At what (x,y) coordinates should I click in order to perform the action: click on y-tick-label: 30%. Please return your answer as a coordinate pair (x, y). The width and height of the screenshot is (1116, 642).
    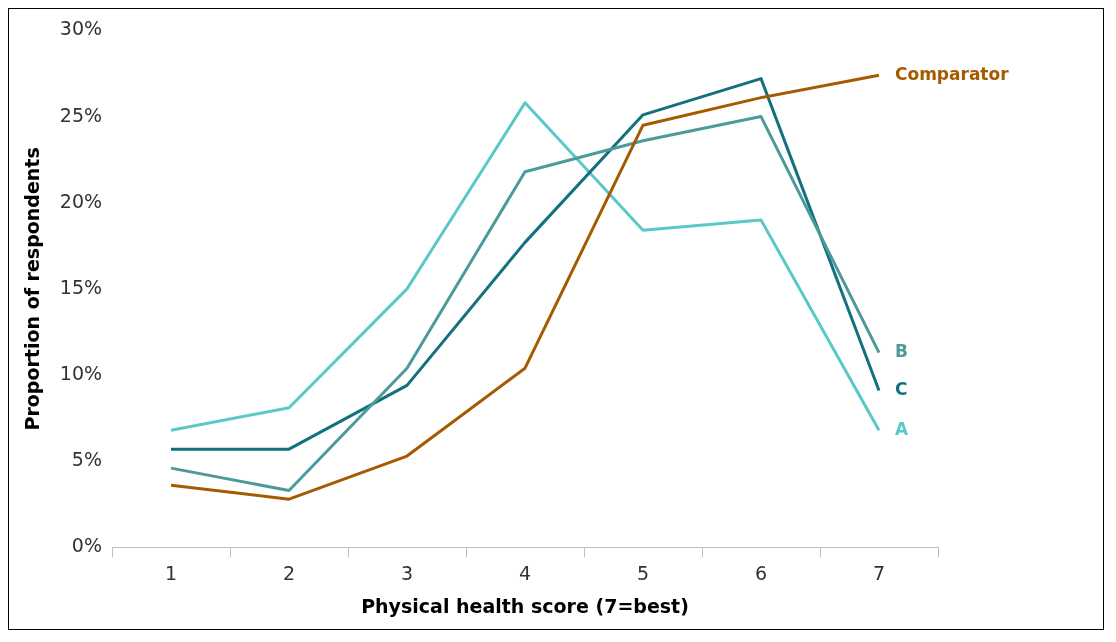
    Looking at the image, I should click on (81, 28).